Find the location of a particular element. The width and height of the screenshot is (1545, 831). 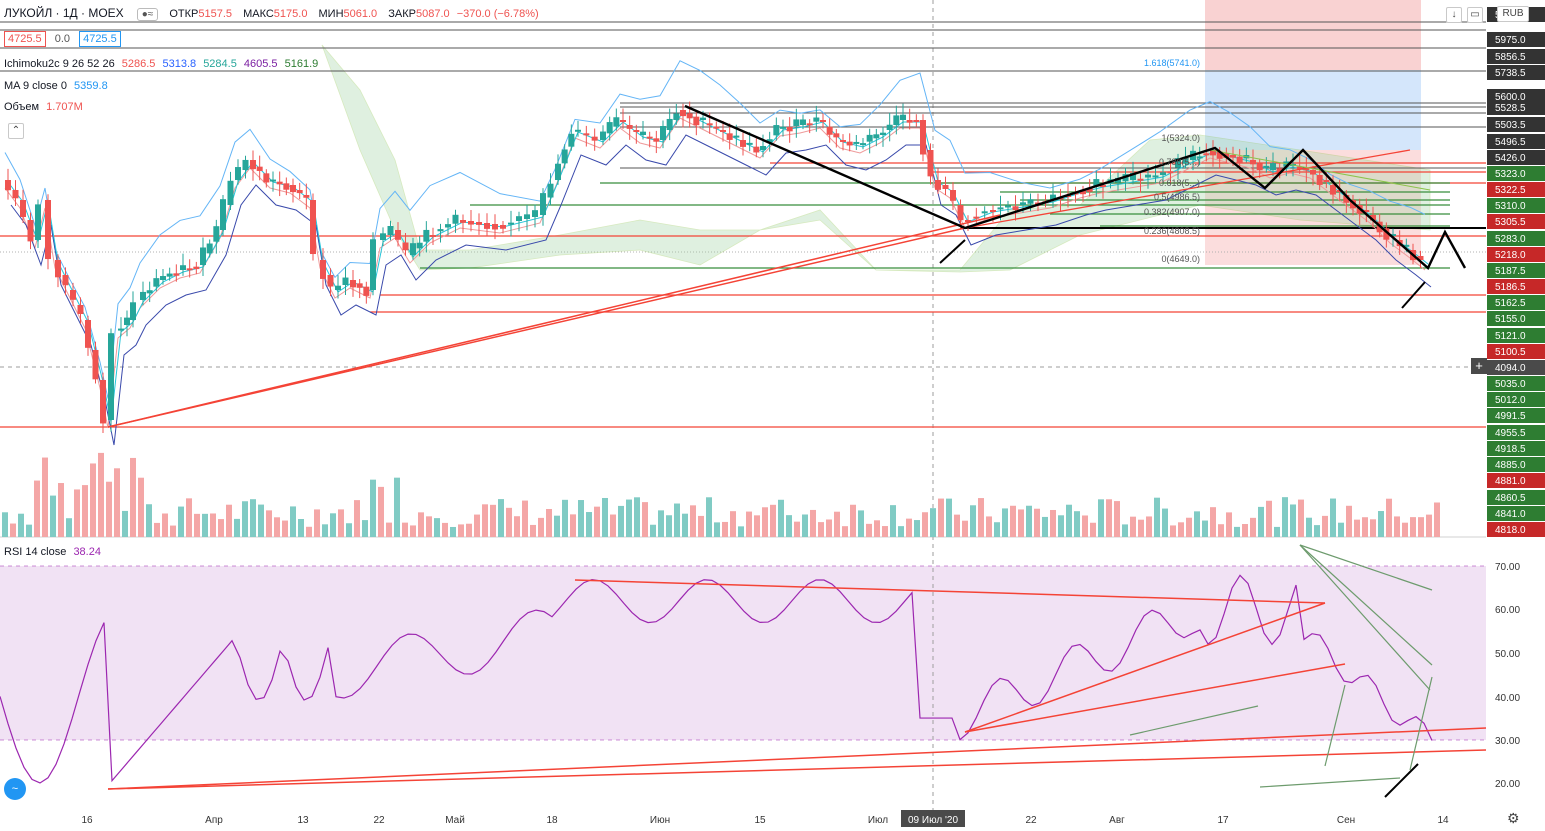

ichimoku-v2: 5313.8 is located at coordinates (179, 64).